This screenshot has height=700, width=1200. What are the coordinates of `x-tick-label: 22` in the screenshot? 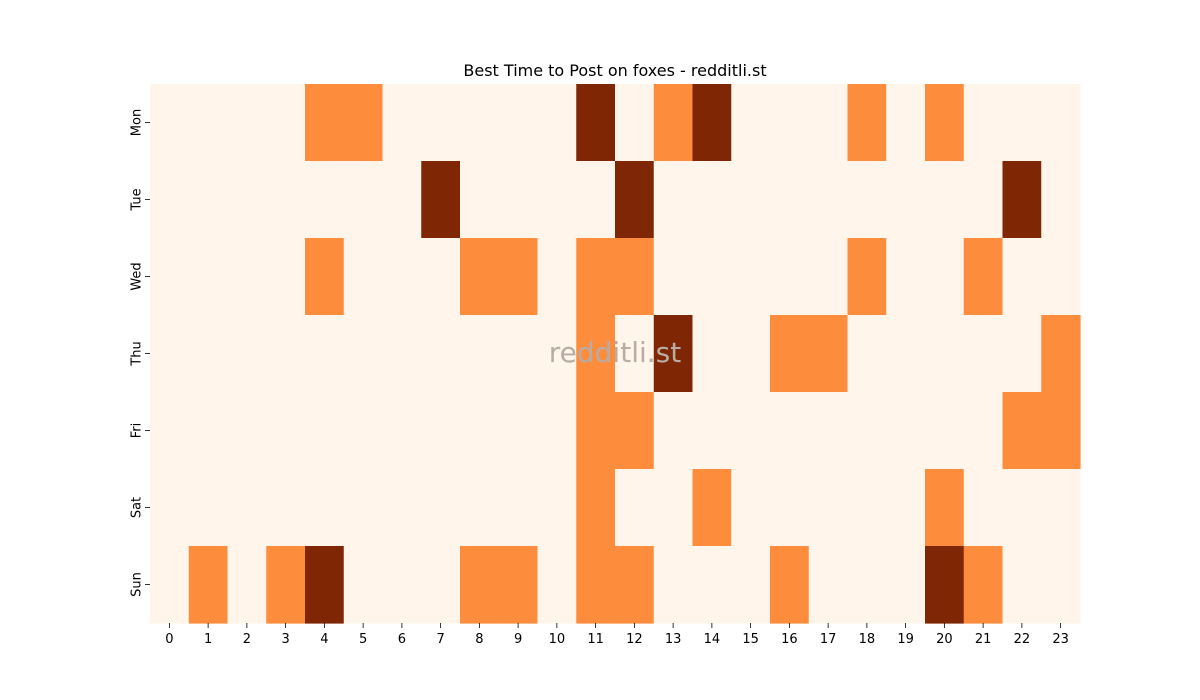 It's located at (1022, 639).